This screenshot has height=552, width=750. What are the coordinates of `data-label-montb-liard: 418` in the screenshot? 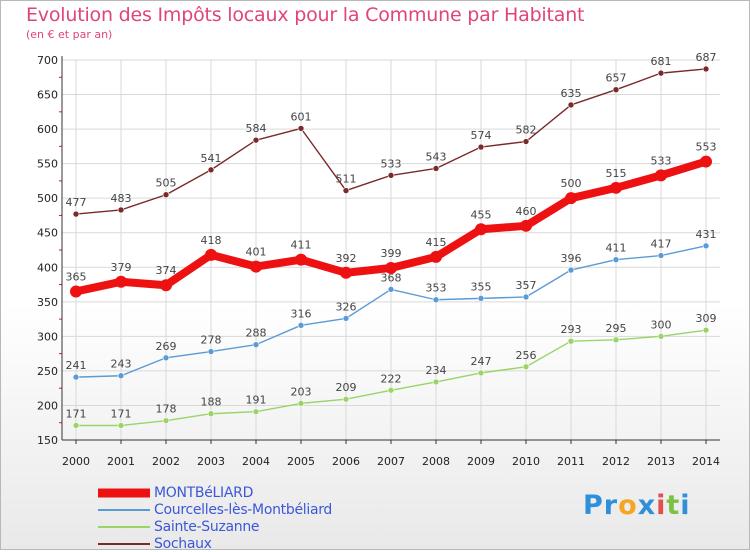 It's located at (211, 240).